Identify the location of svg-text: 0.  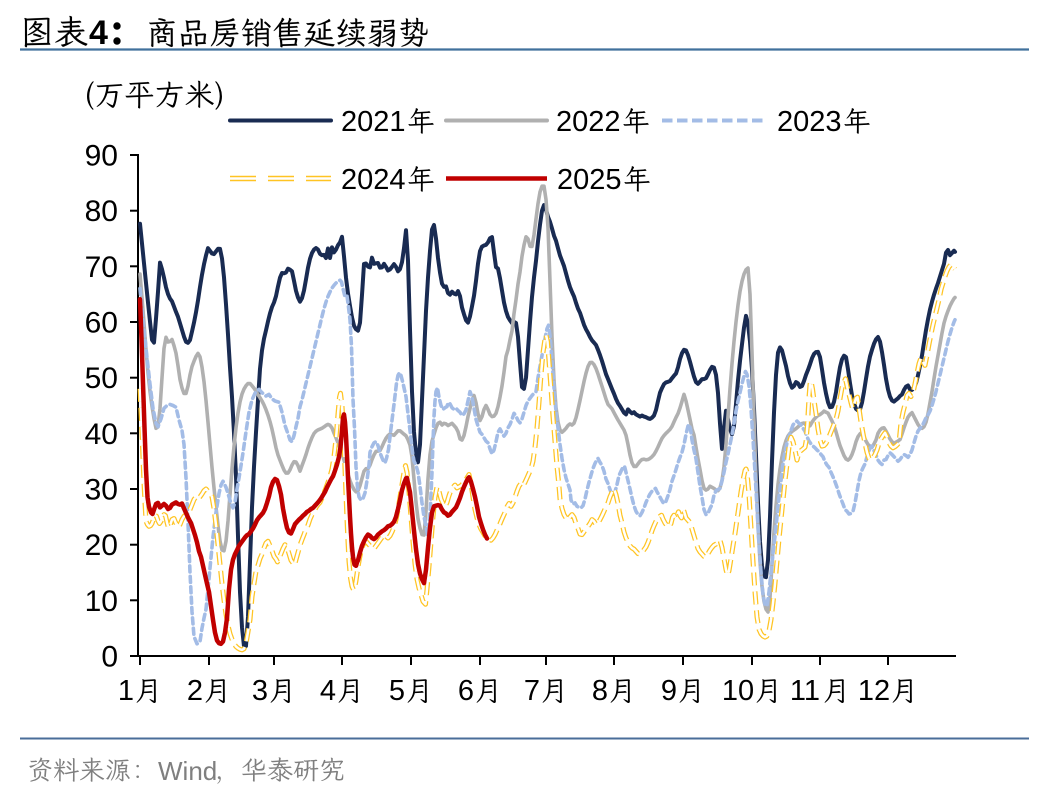
(109, 657).